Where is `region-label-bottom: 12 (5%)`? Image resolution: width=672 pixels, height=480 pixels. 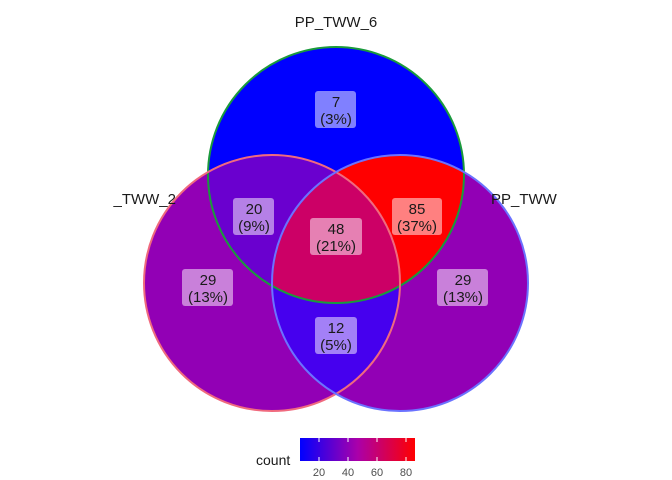 region-label-bottom: 12 (5%) is located at coordinates (336, 335).